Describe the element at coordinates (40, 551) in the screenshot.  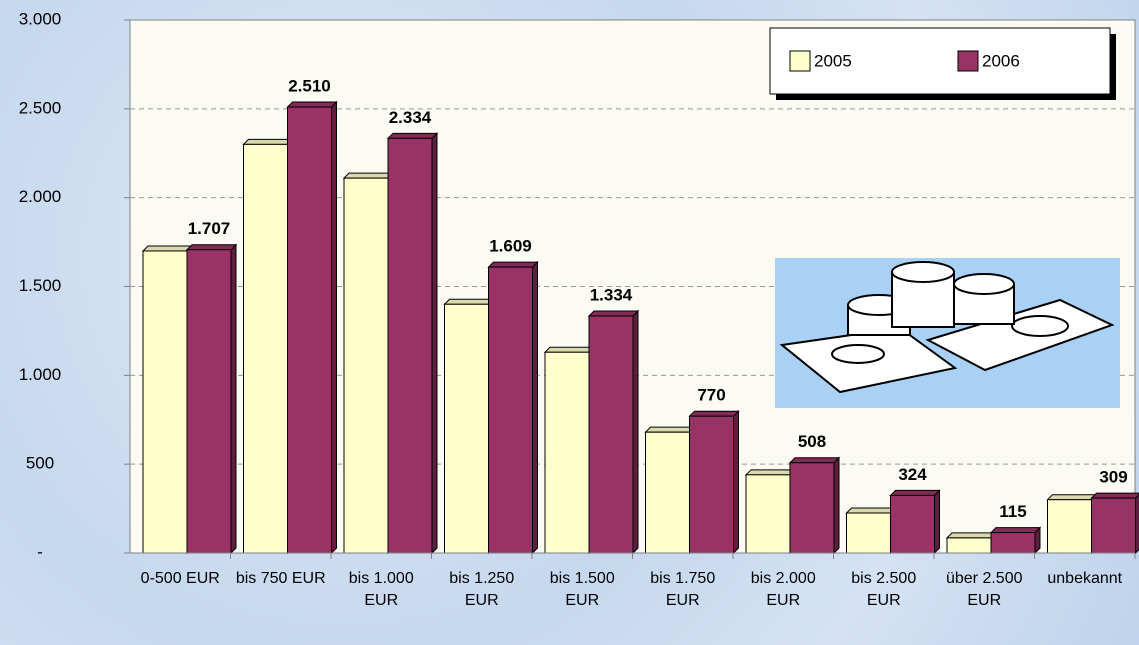
I see `y-tick-label: -` at that location.